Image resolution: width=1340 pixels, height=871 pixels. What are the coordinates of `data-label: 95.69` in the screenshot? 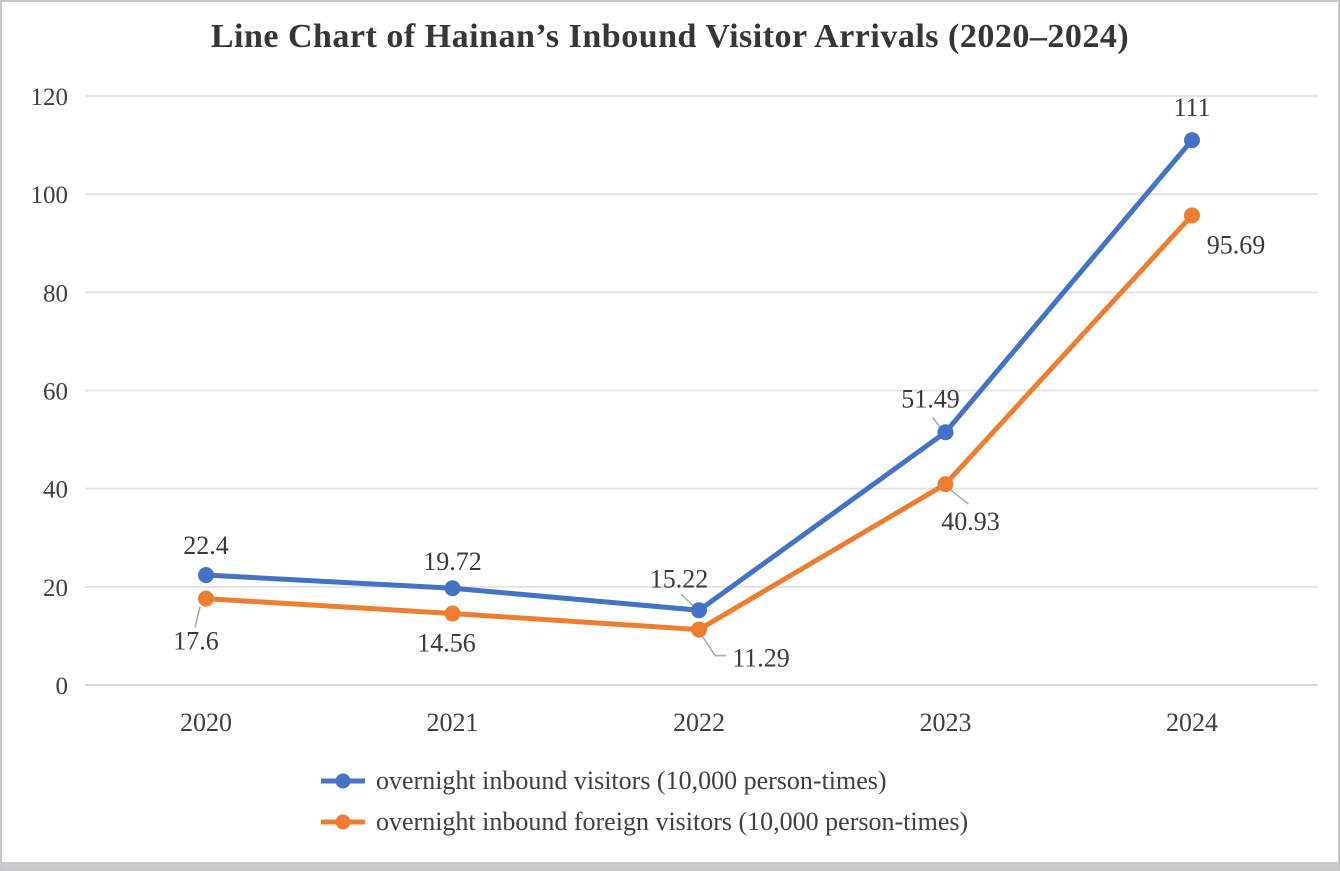 It's located at (1236, 244).